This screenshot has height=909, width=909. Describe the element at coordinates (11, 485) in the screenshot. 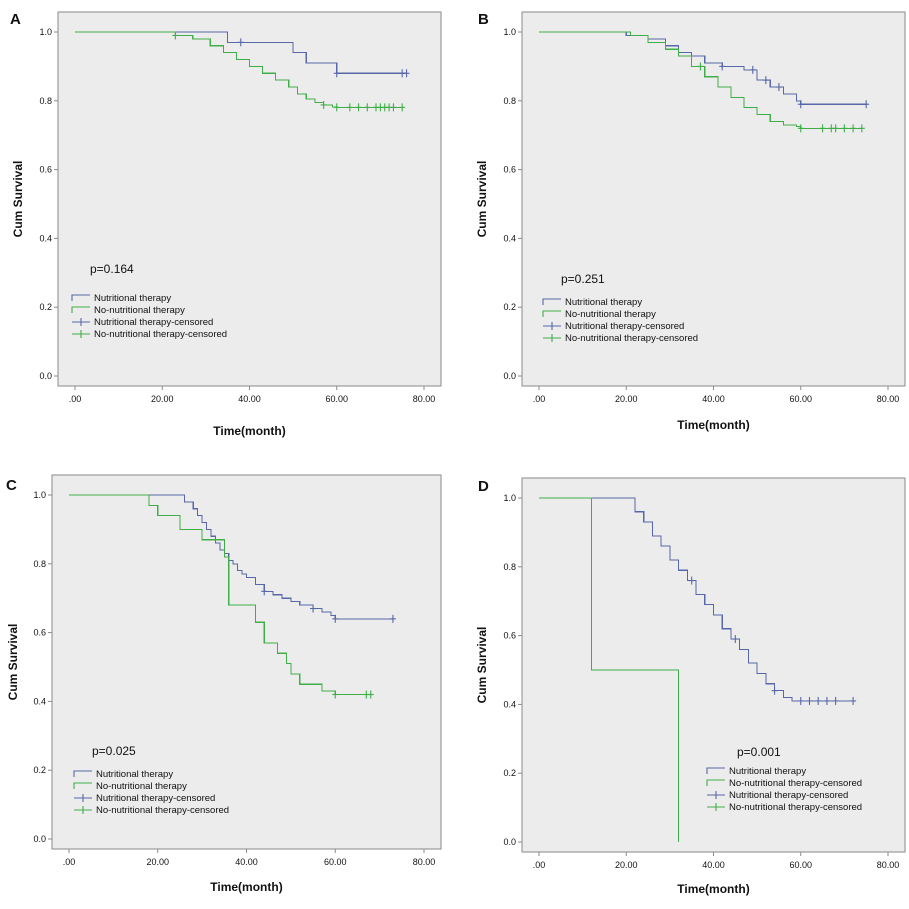

I see `panel-letter: C` at that location.